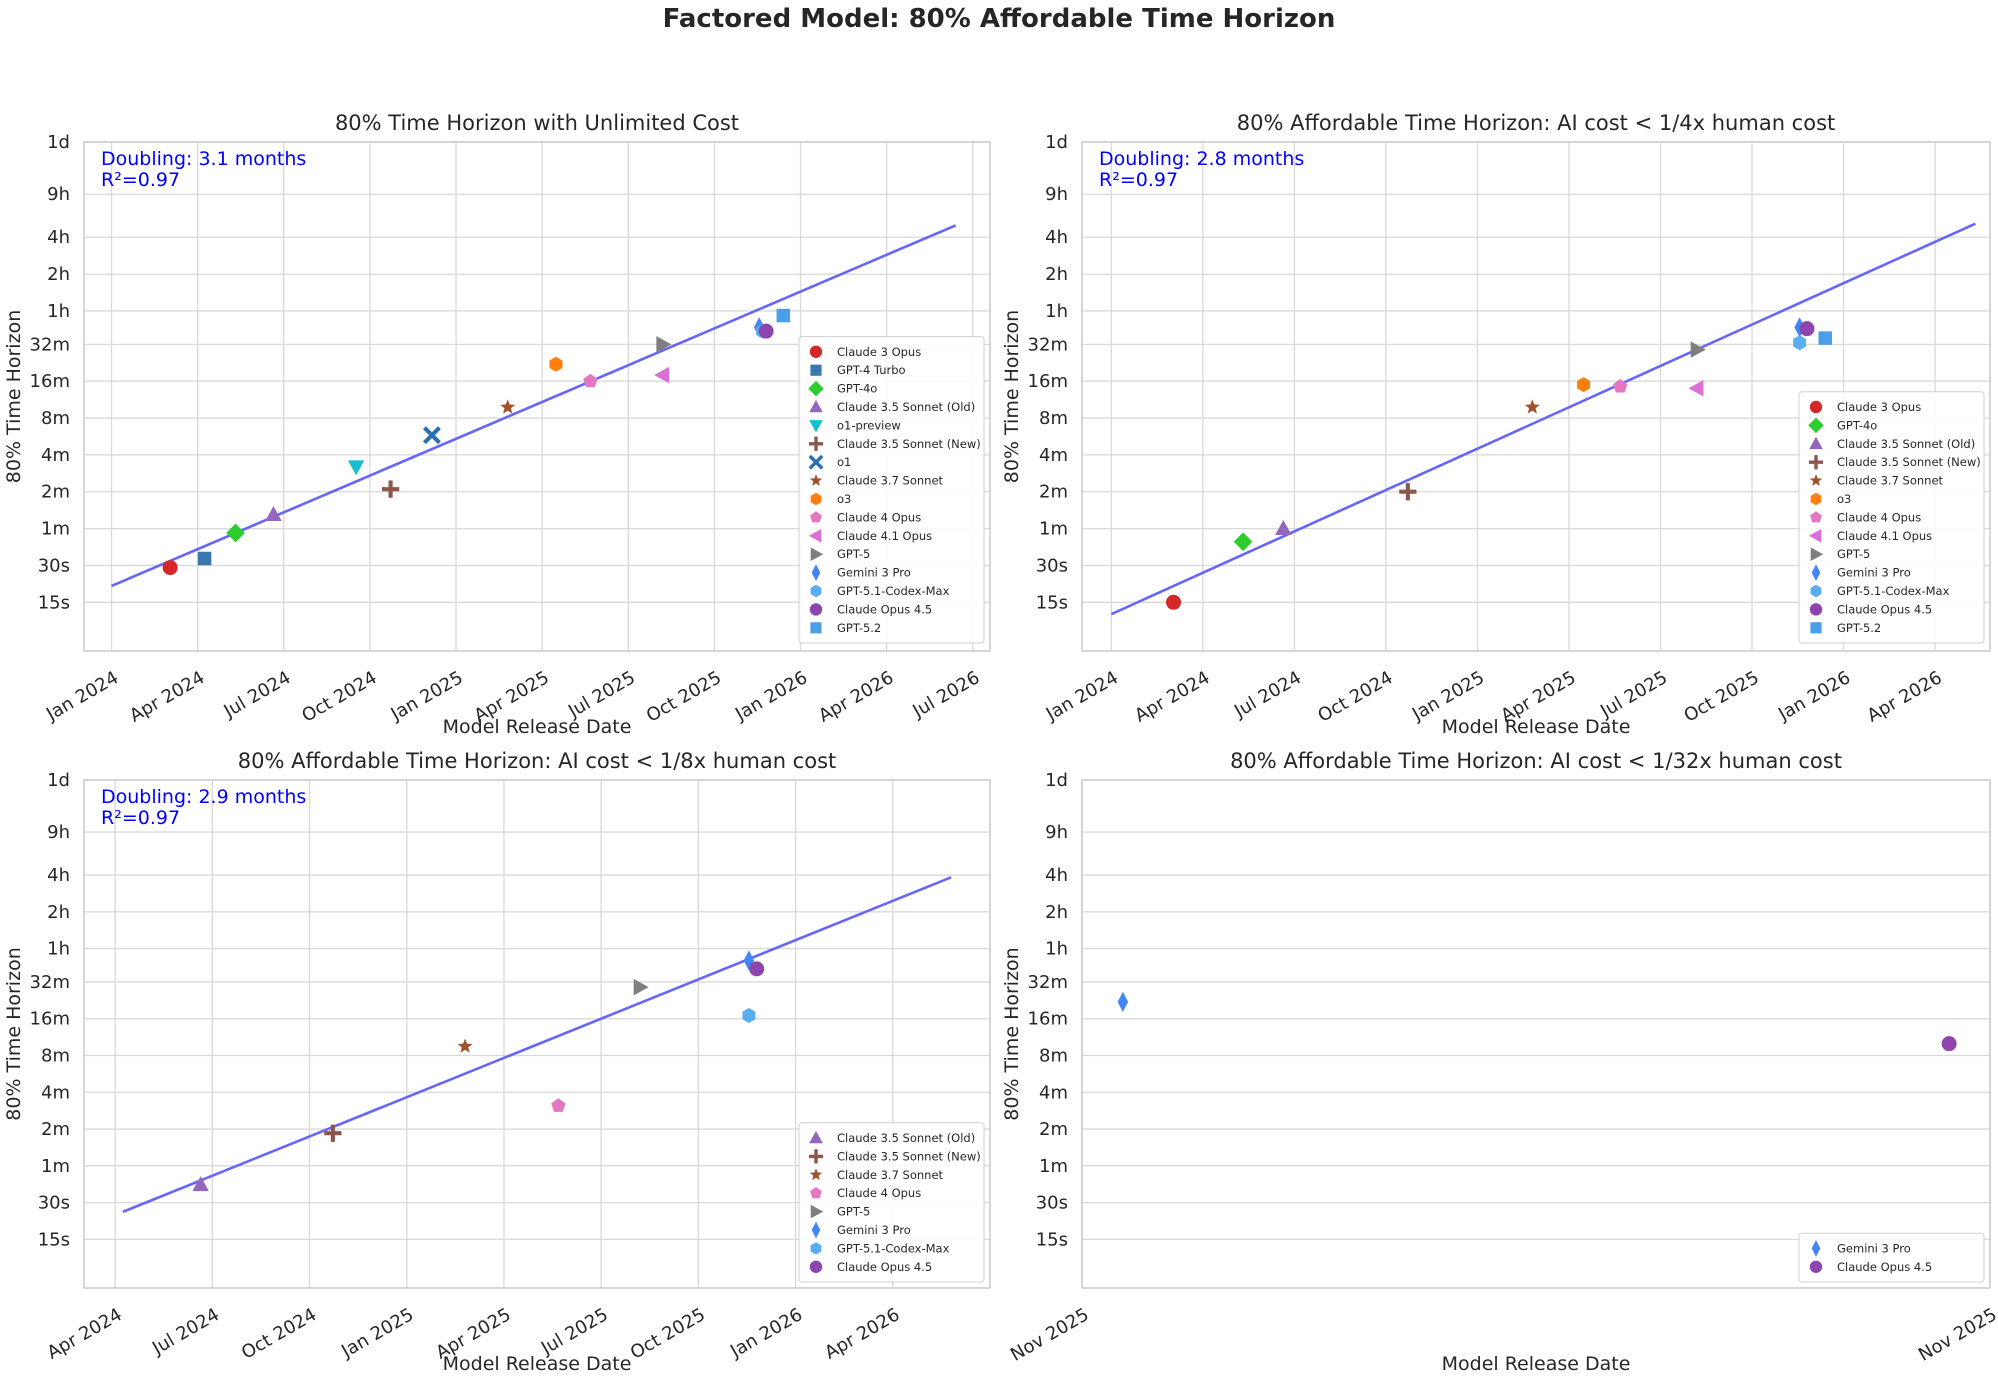 This screenshot has height=1386, width=1998. Describe the element at coordinates (534, 406) in the screenshot. I see `trend-line` at that location.